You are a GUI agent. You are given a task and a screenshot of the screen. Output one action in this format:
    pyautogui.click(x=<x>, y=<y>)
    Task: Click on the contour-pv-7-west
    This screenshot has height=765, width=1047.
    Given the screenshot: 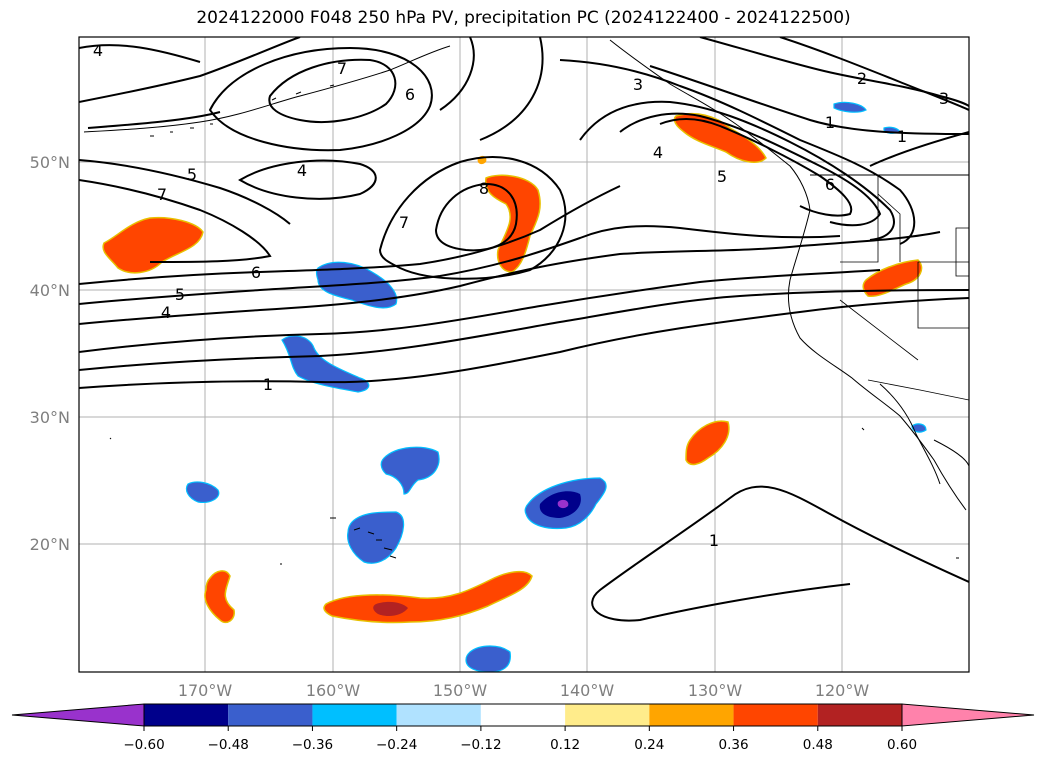 What is the action you would take?
    pyautogui.click(x=175, y=221)
    